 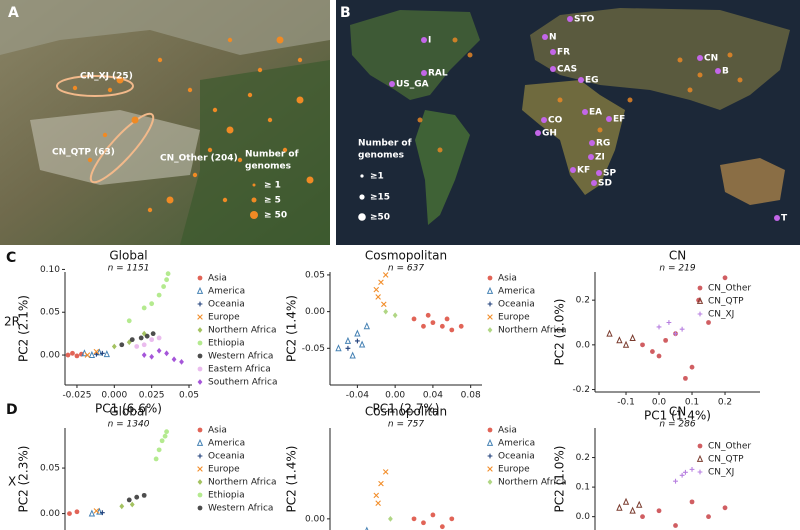 I want to click on site-label: EG, so click(x=592, y=81).